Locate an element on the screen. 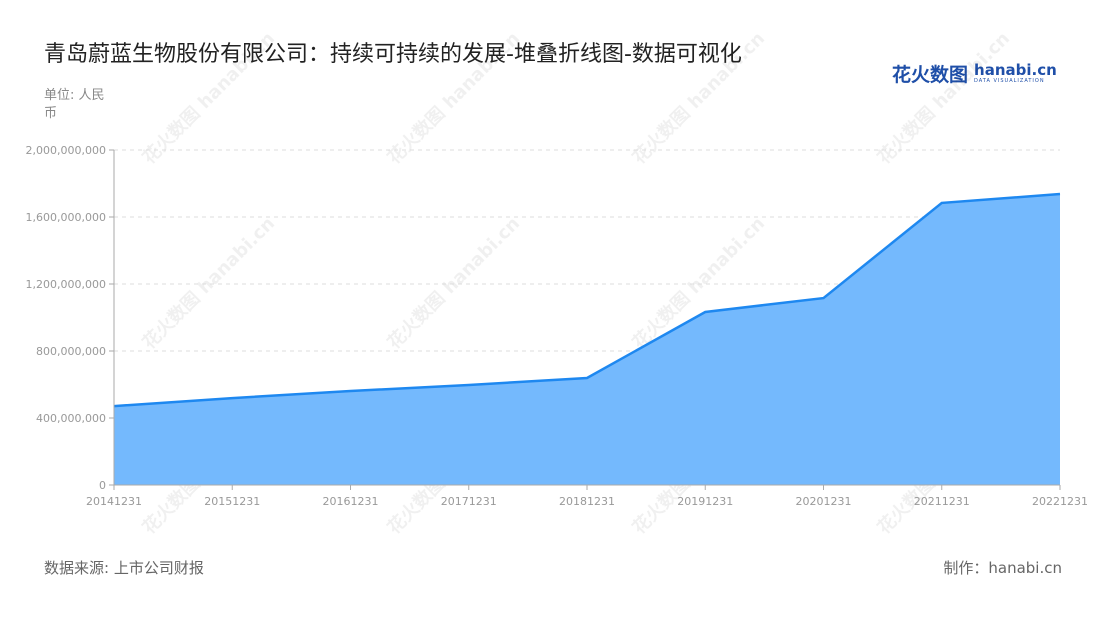 The height and width of the screenshot is (620, 1100). unit-label: 单位: 人民币 is located at coordinates (74, 104).